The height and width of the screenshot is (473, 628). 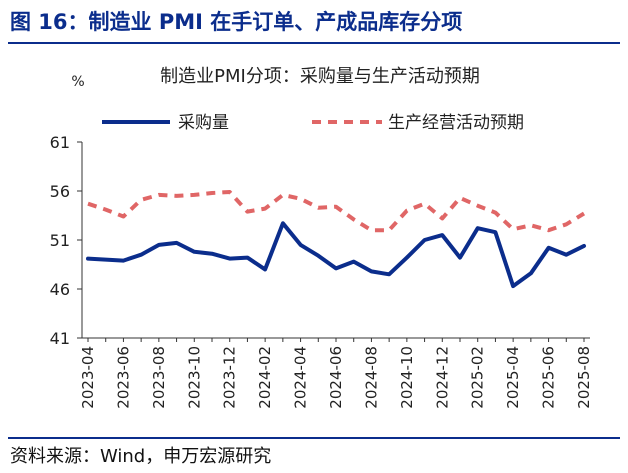 I want to click on series-line-expectation, so click(x=336, y=211).